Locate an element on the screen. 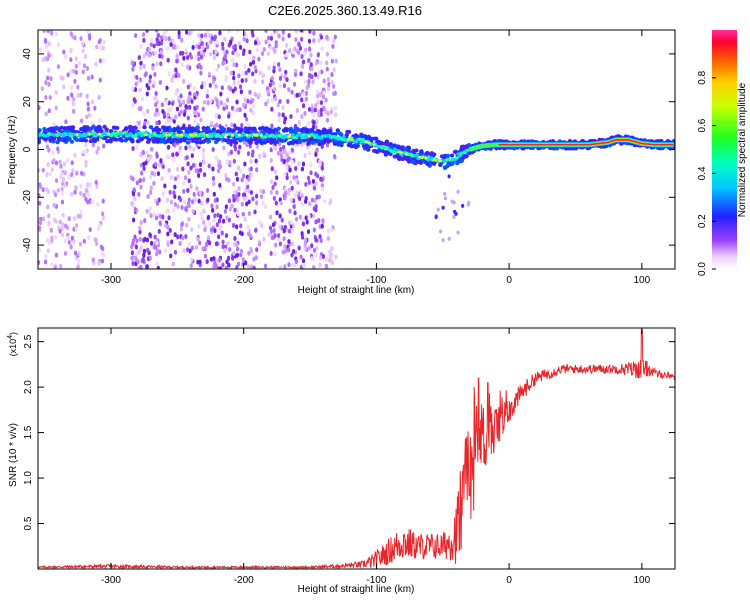 Image resolution: width=750 pixels, height=600 pixels. bot-y-tick-label: 2.0 is located at coordinates (28, 387).